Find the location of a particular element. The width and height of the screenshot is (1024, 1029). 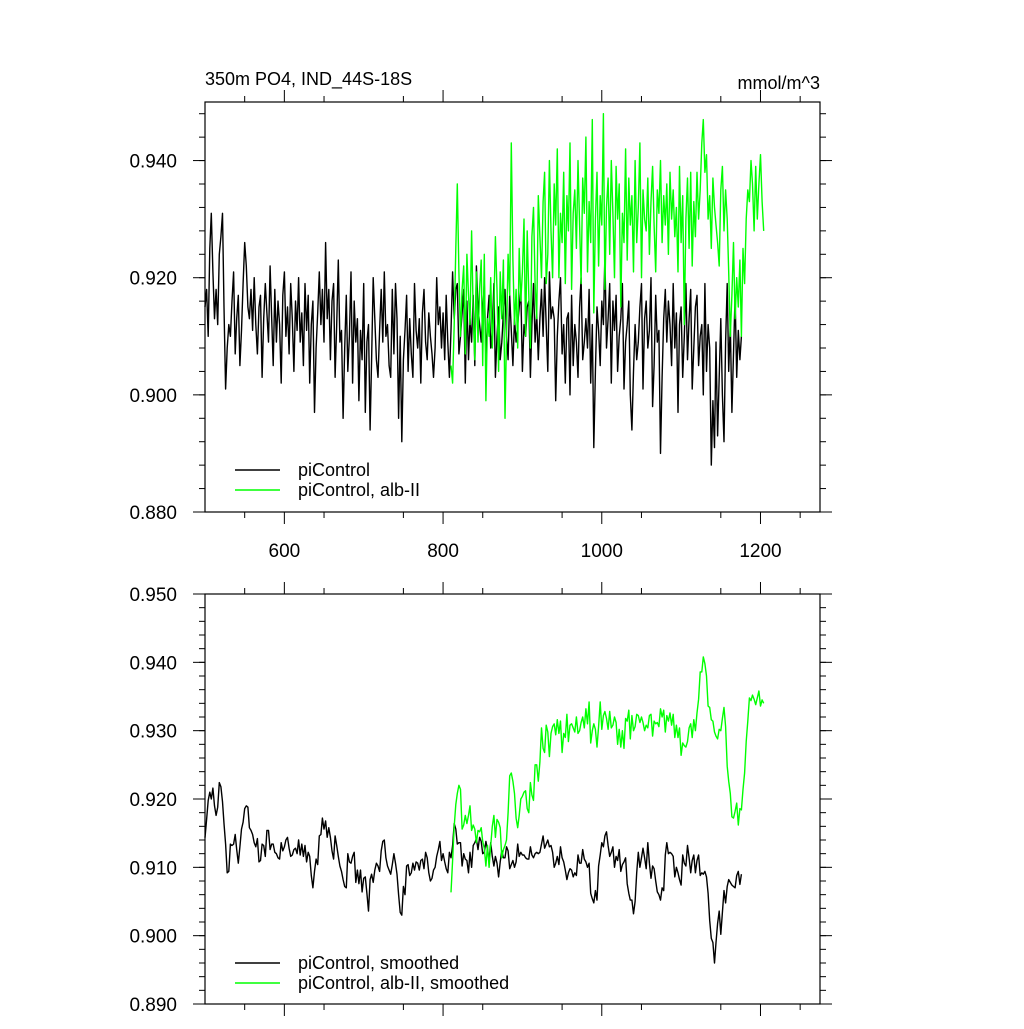

top-x-tick-label: 1200 is located at coordinates (760, 551).